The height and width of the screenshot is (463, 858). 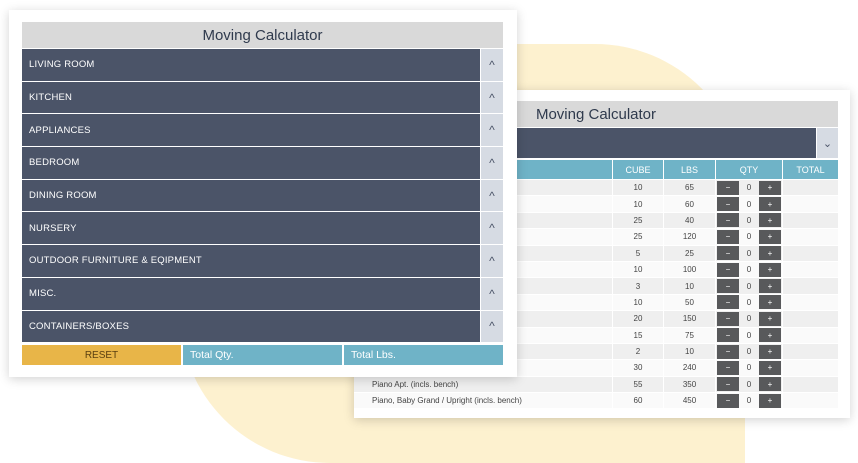 What do you see at coordinates (251, 65) in the screenshot?
I see `category-label: LIVING ROOM` at bounding box center [251, 65].